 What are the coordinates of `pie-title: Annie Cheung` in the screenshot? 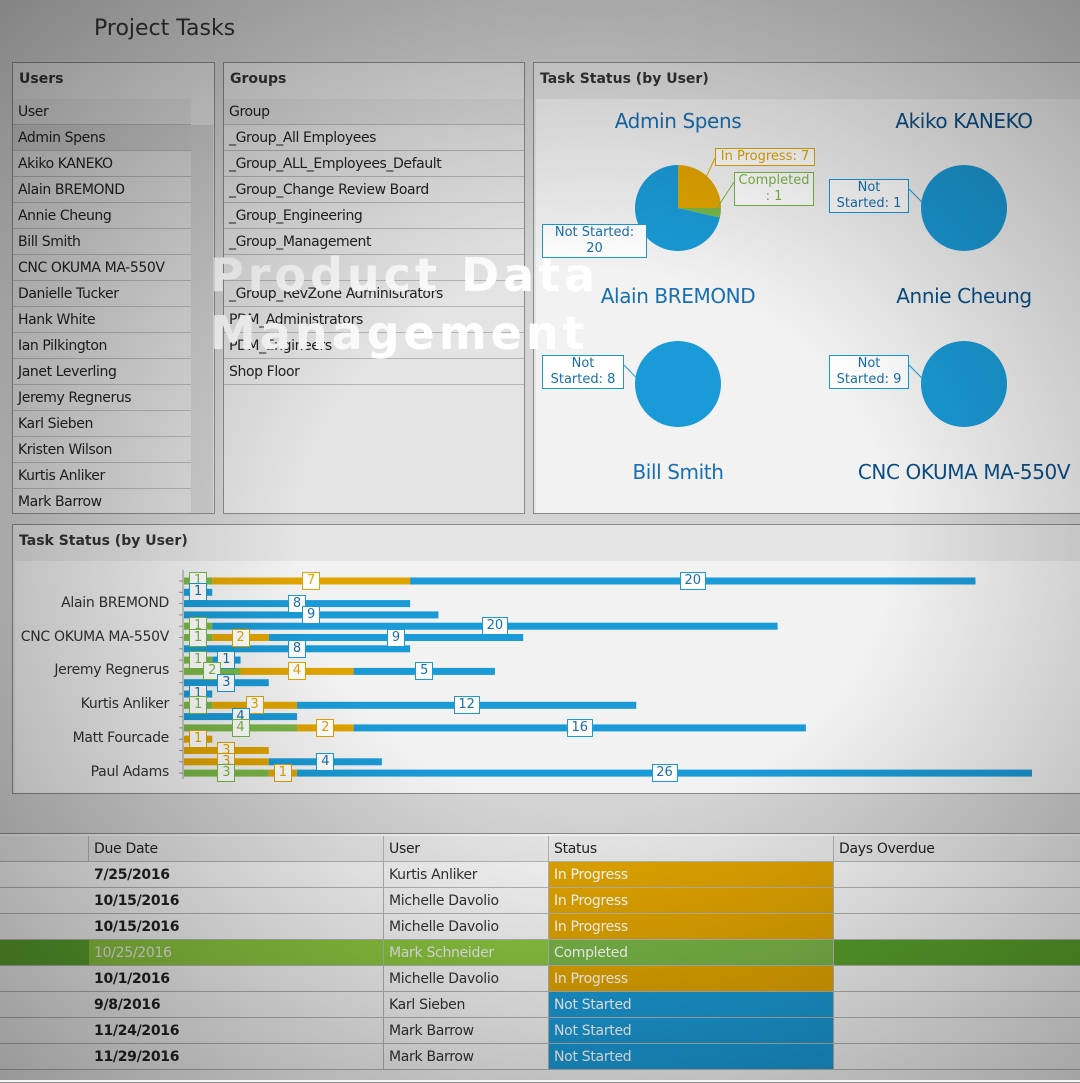 It's located at (964, 296).